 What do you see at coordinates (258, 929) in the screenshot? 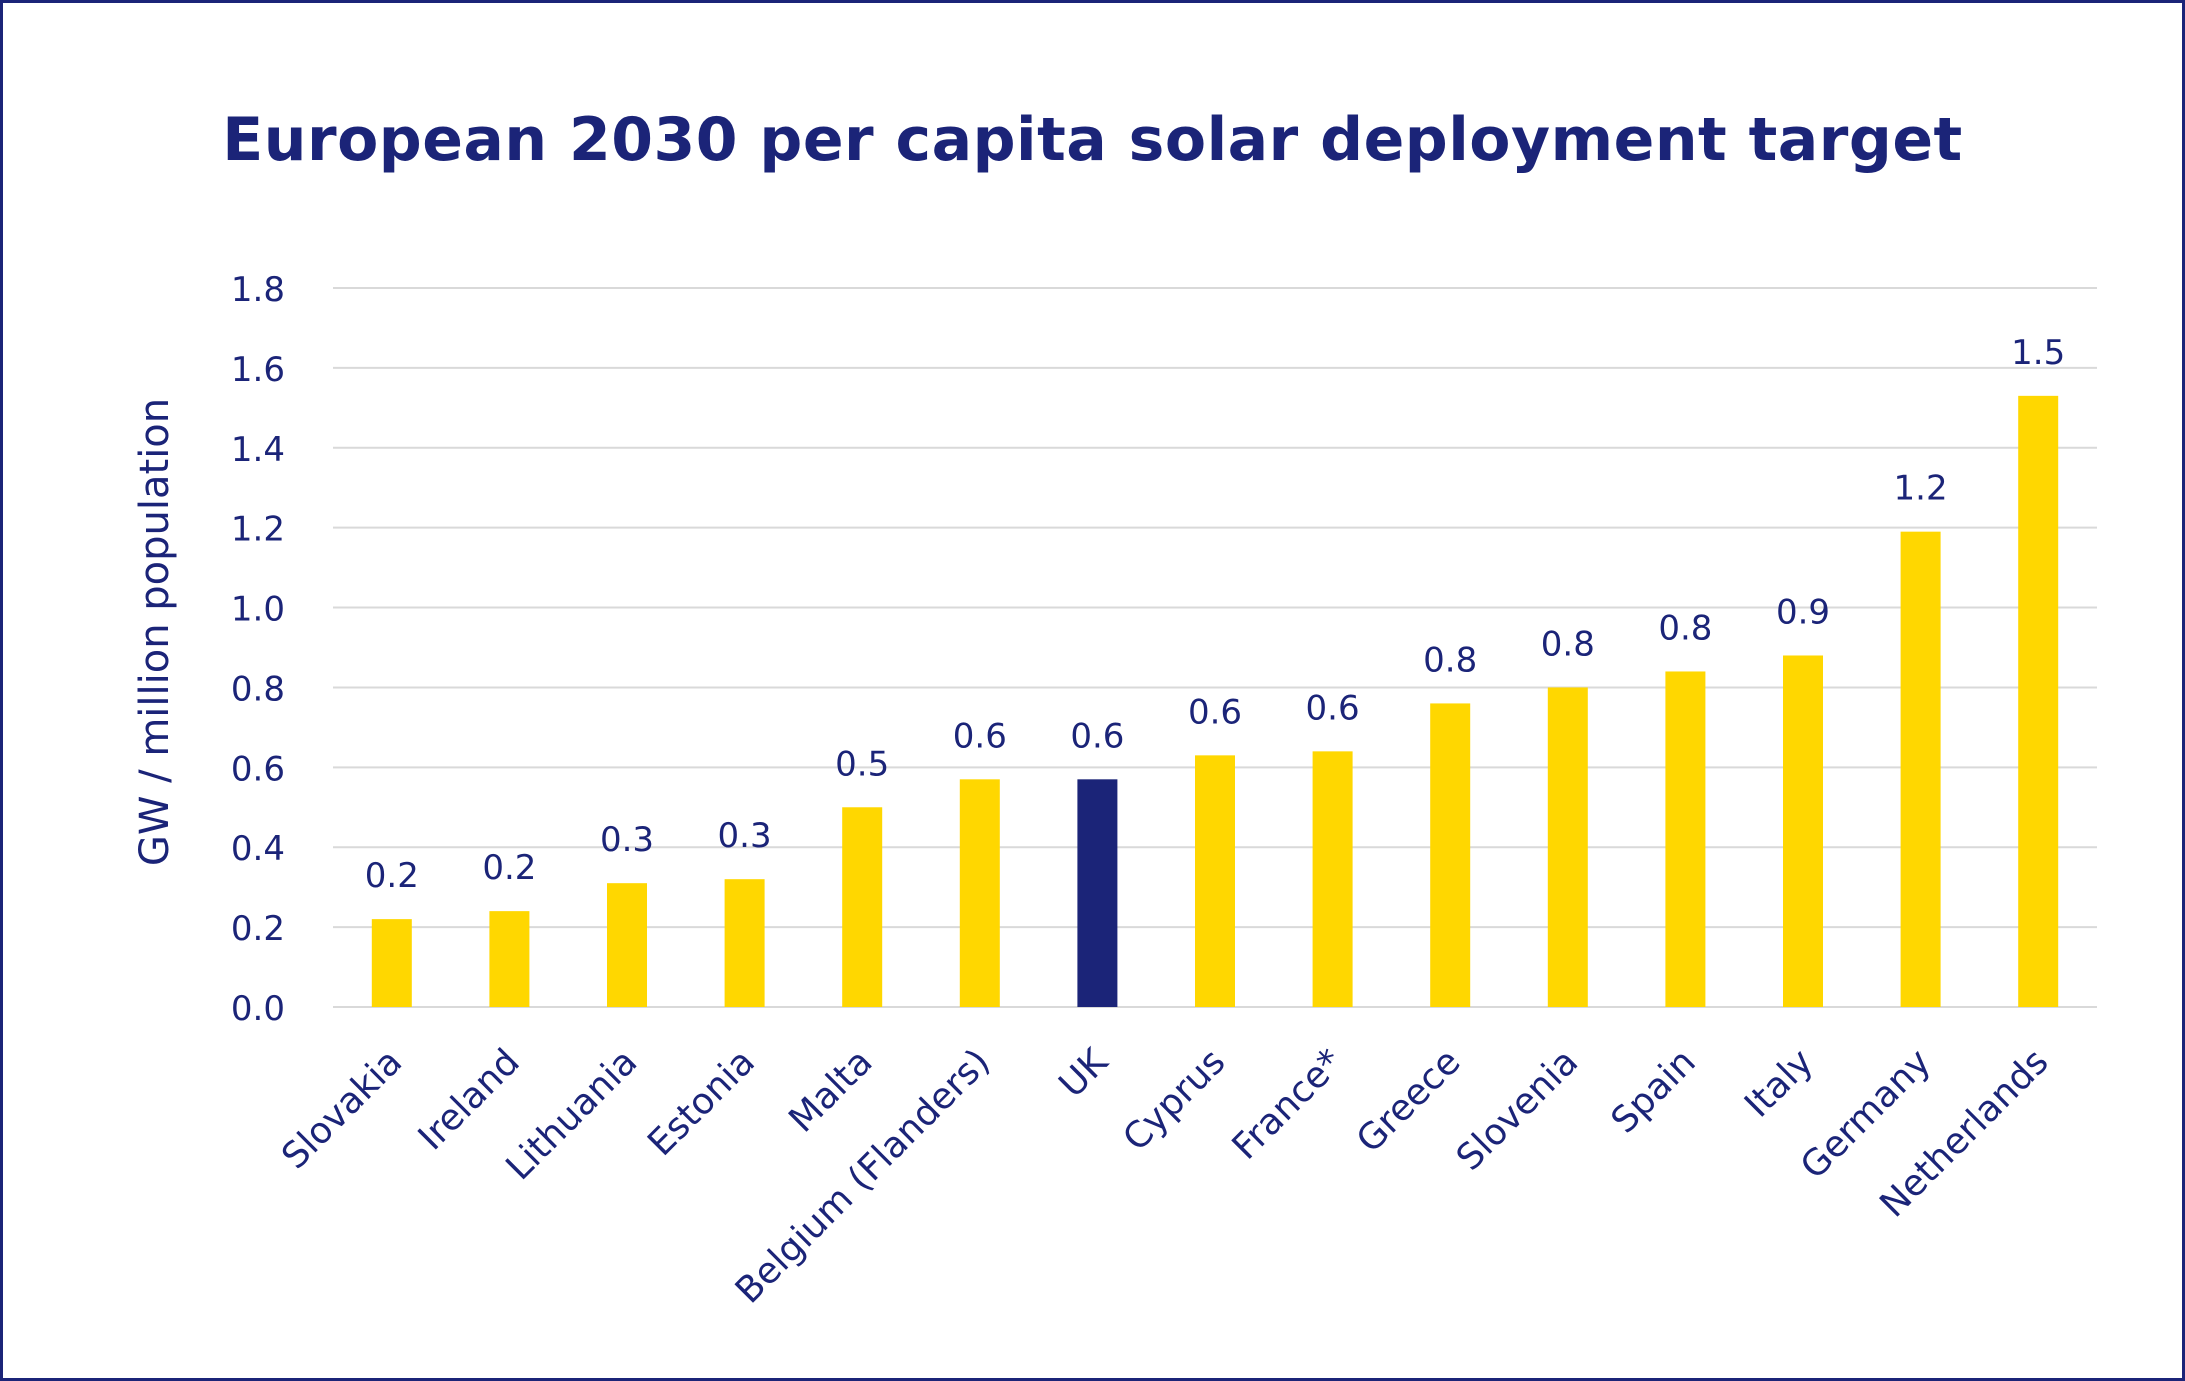
I see `y-tick-label: 0.2` at bounding box center [258, 929].